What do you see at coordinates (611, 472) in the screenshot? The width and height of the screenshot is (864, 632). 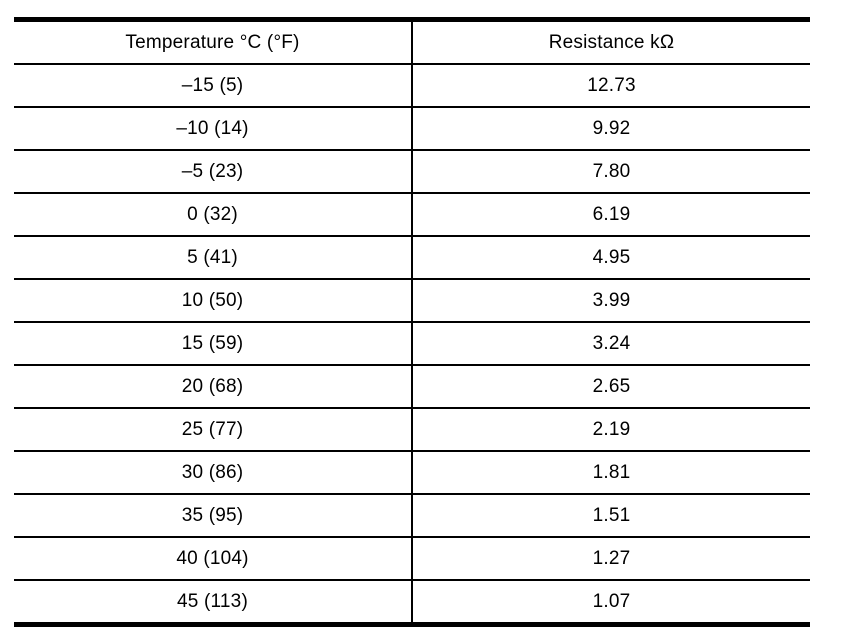 I see `resistance-cell: 1.81` at bounding box center [611, 472].